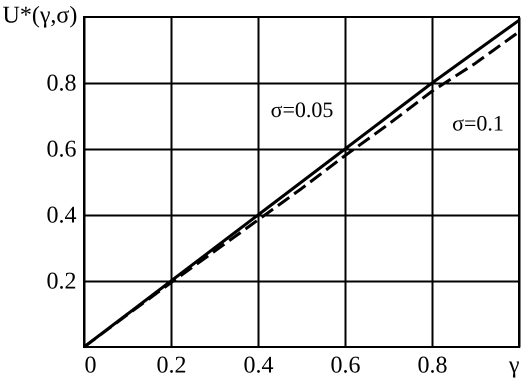 This screenshot has height=379, width=527. Describe the element at coordinates (61, 215) in the screenshot. I see `y-tick-label: 0.4` at that location.